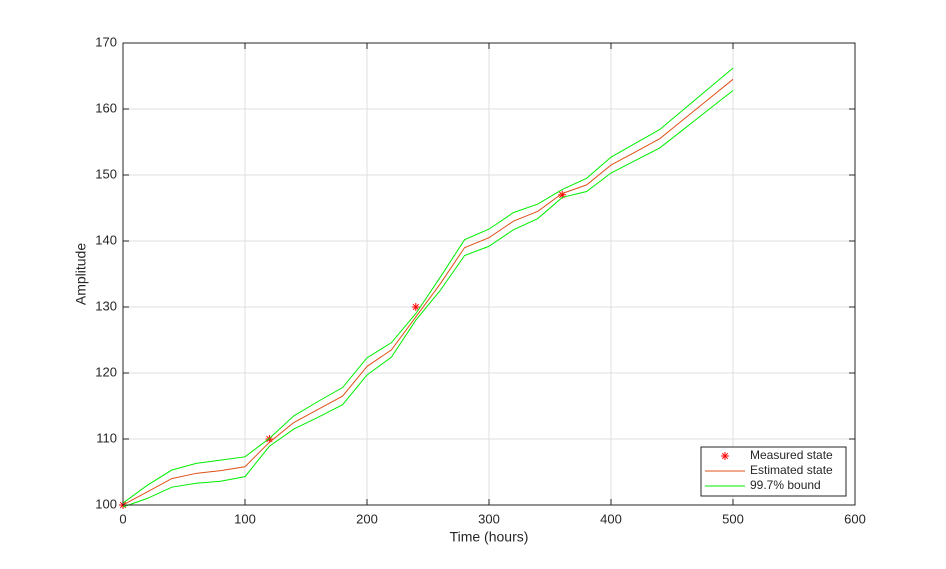 The width and height of the screenshot is (946, 569). Describe the element at coordinates (785, 485) in the screenshot. I see `legend-label: 99.7% bound` at that location.